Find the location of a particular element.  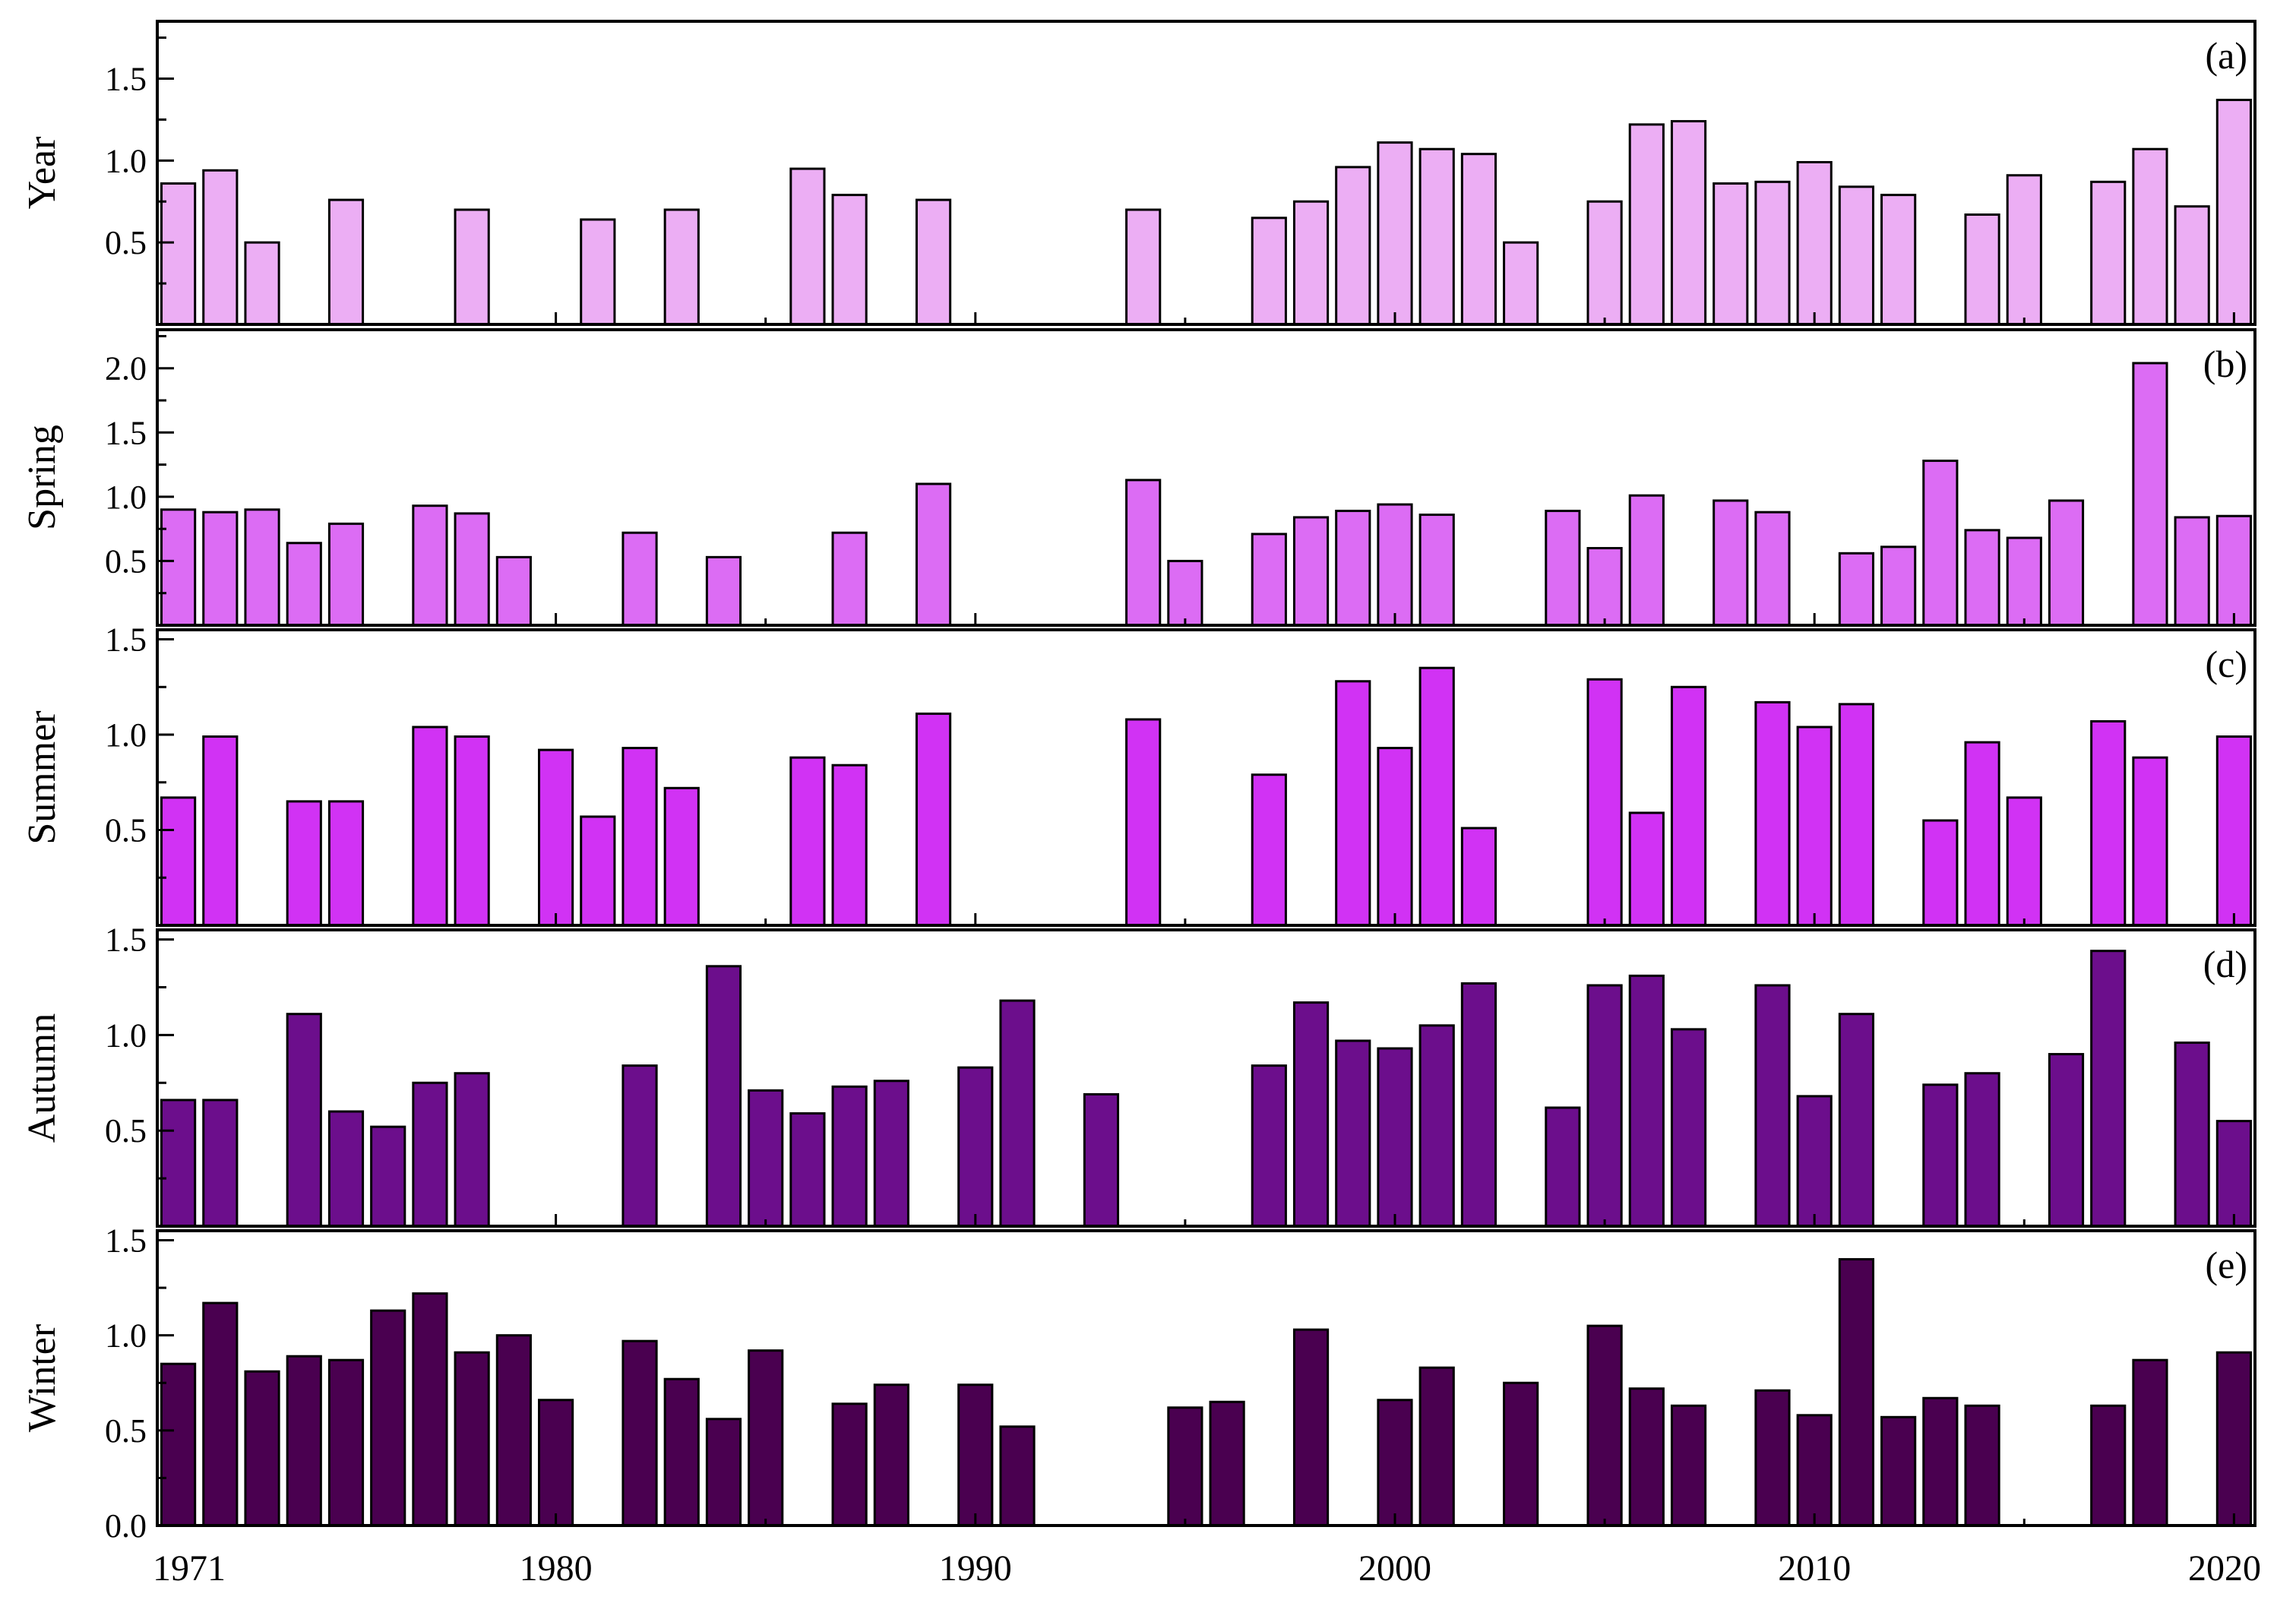

bar-b-2004 is located at coordinates (1563, 568).